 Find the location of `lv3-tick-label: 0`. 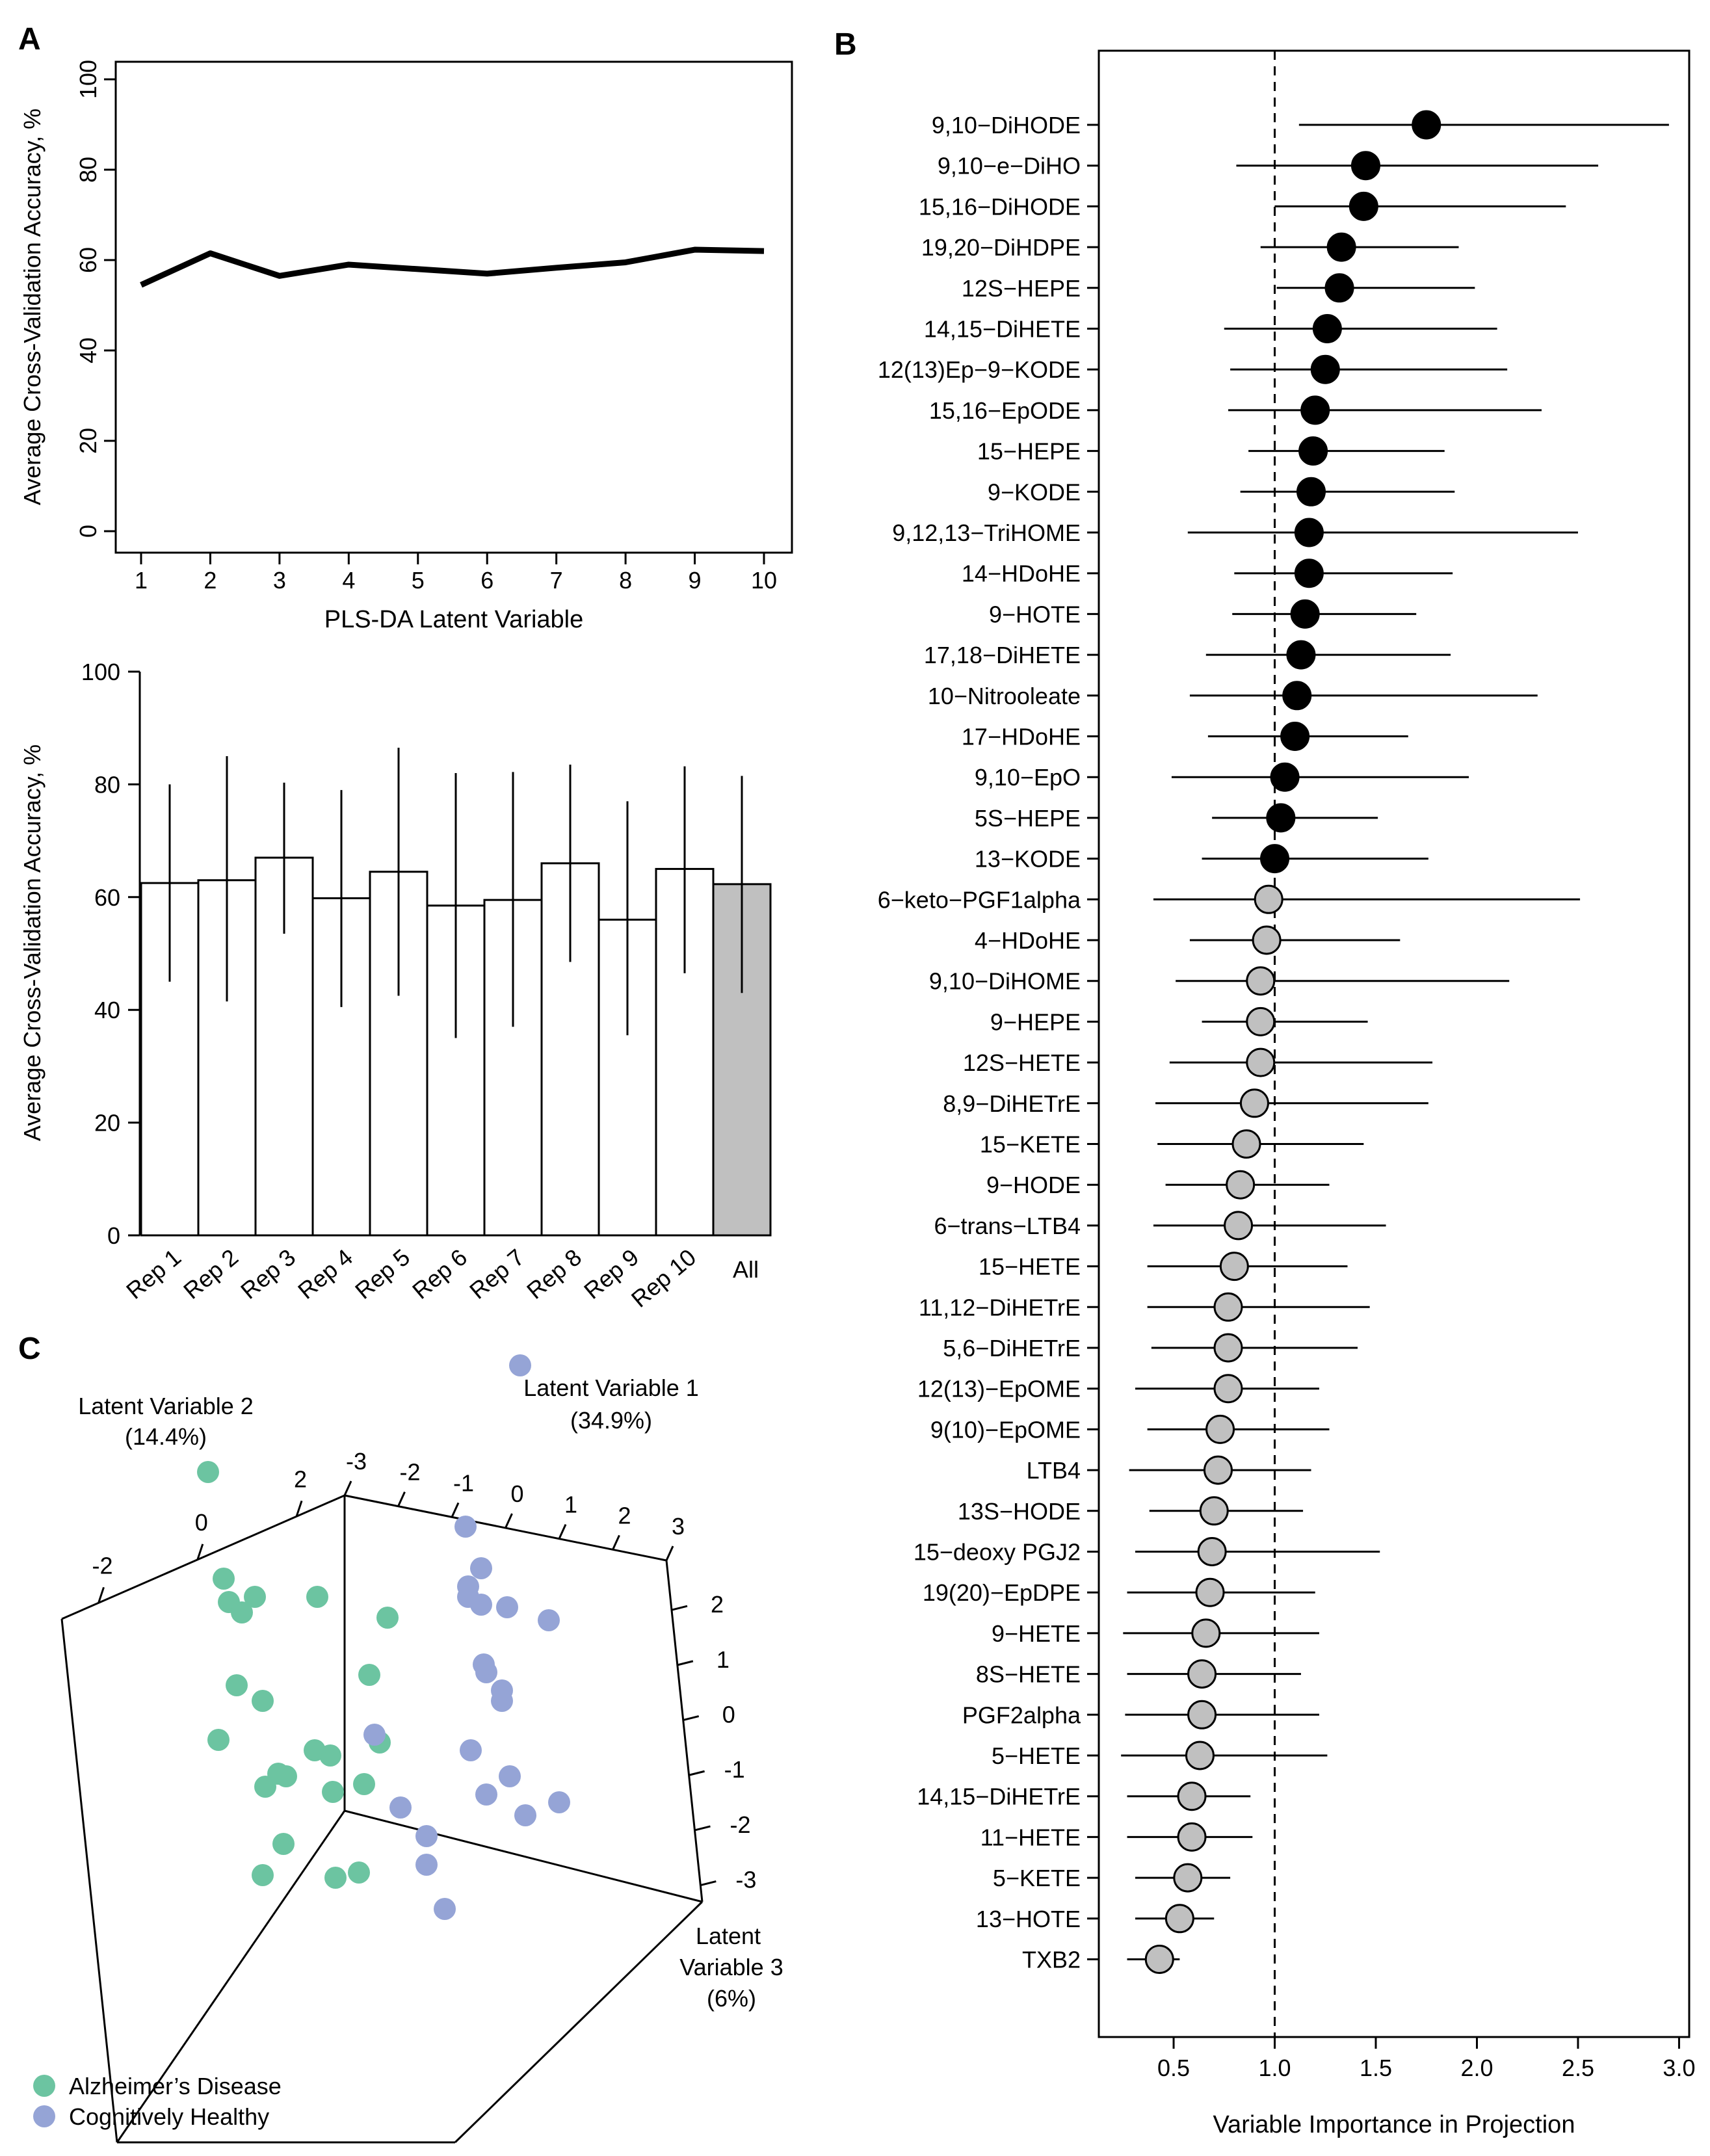

lv3-tick-label: 0 is located at coordinates (728, 1715).